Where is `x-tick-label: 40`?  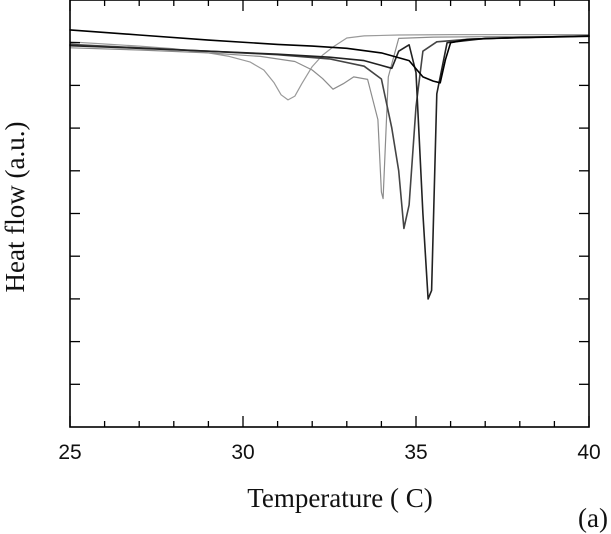
x-tick-label: 40 is located at coordinates (588, 452).